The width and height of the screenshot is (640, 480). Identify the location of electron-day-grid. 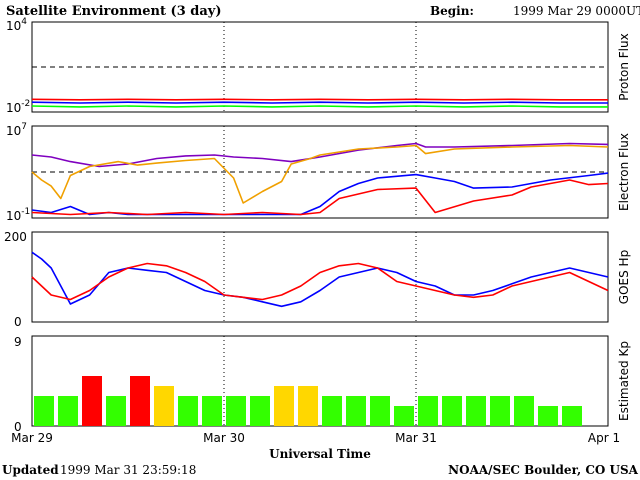
(320, 172).